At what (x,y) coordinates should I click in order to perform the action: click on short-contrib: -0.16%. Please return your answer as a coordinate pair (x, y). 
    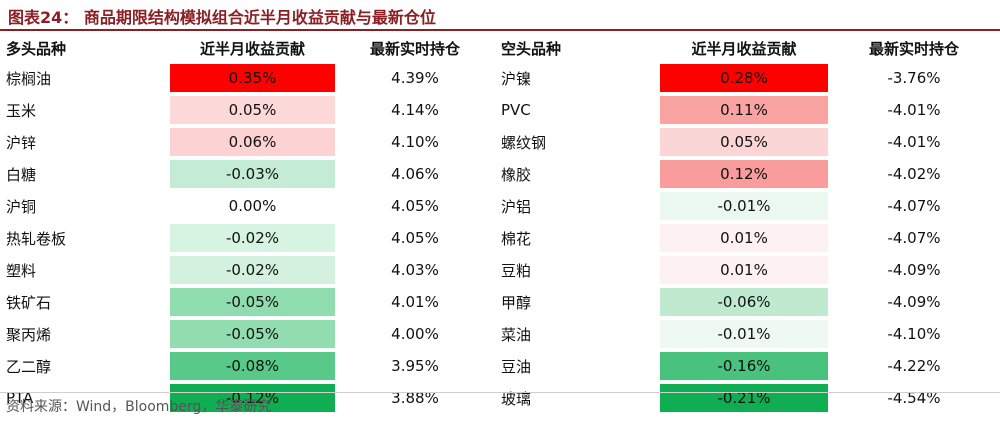
    Looking at the image, I should click on (744, 366).